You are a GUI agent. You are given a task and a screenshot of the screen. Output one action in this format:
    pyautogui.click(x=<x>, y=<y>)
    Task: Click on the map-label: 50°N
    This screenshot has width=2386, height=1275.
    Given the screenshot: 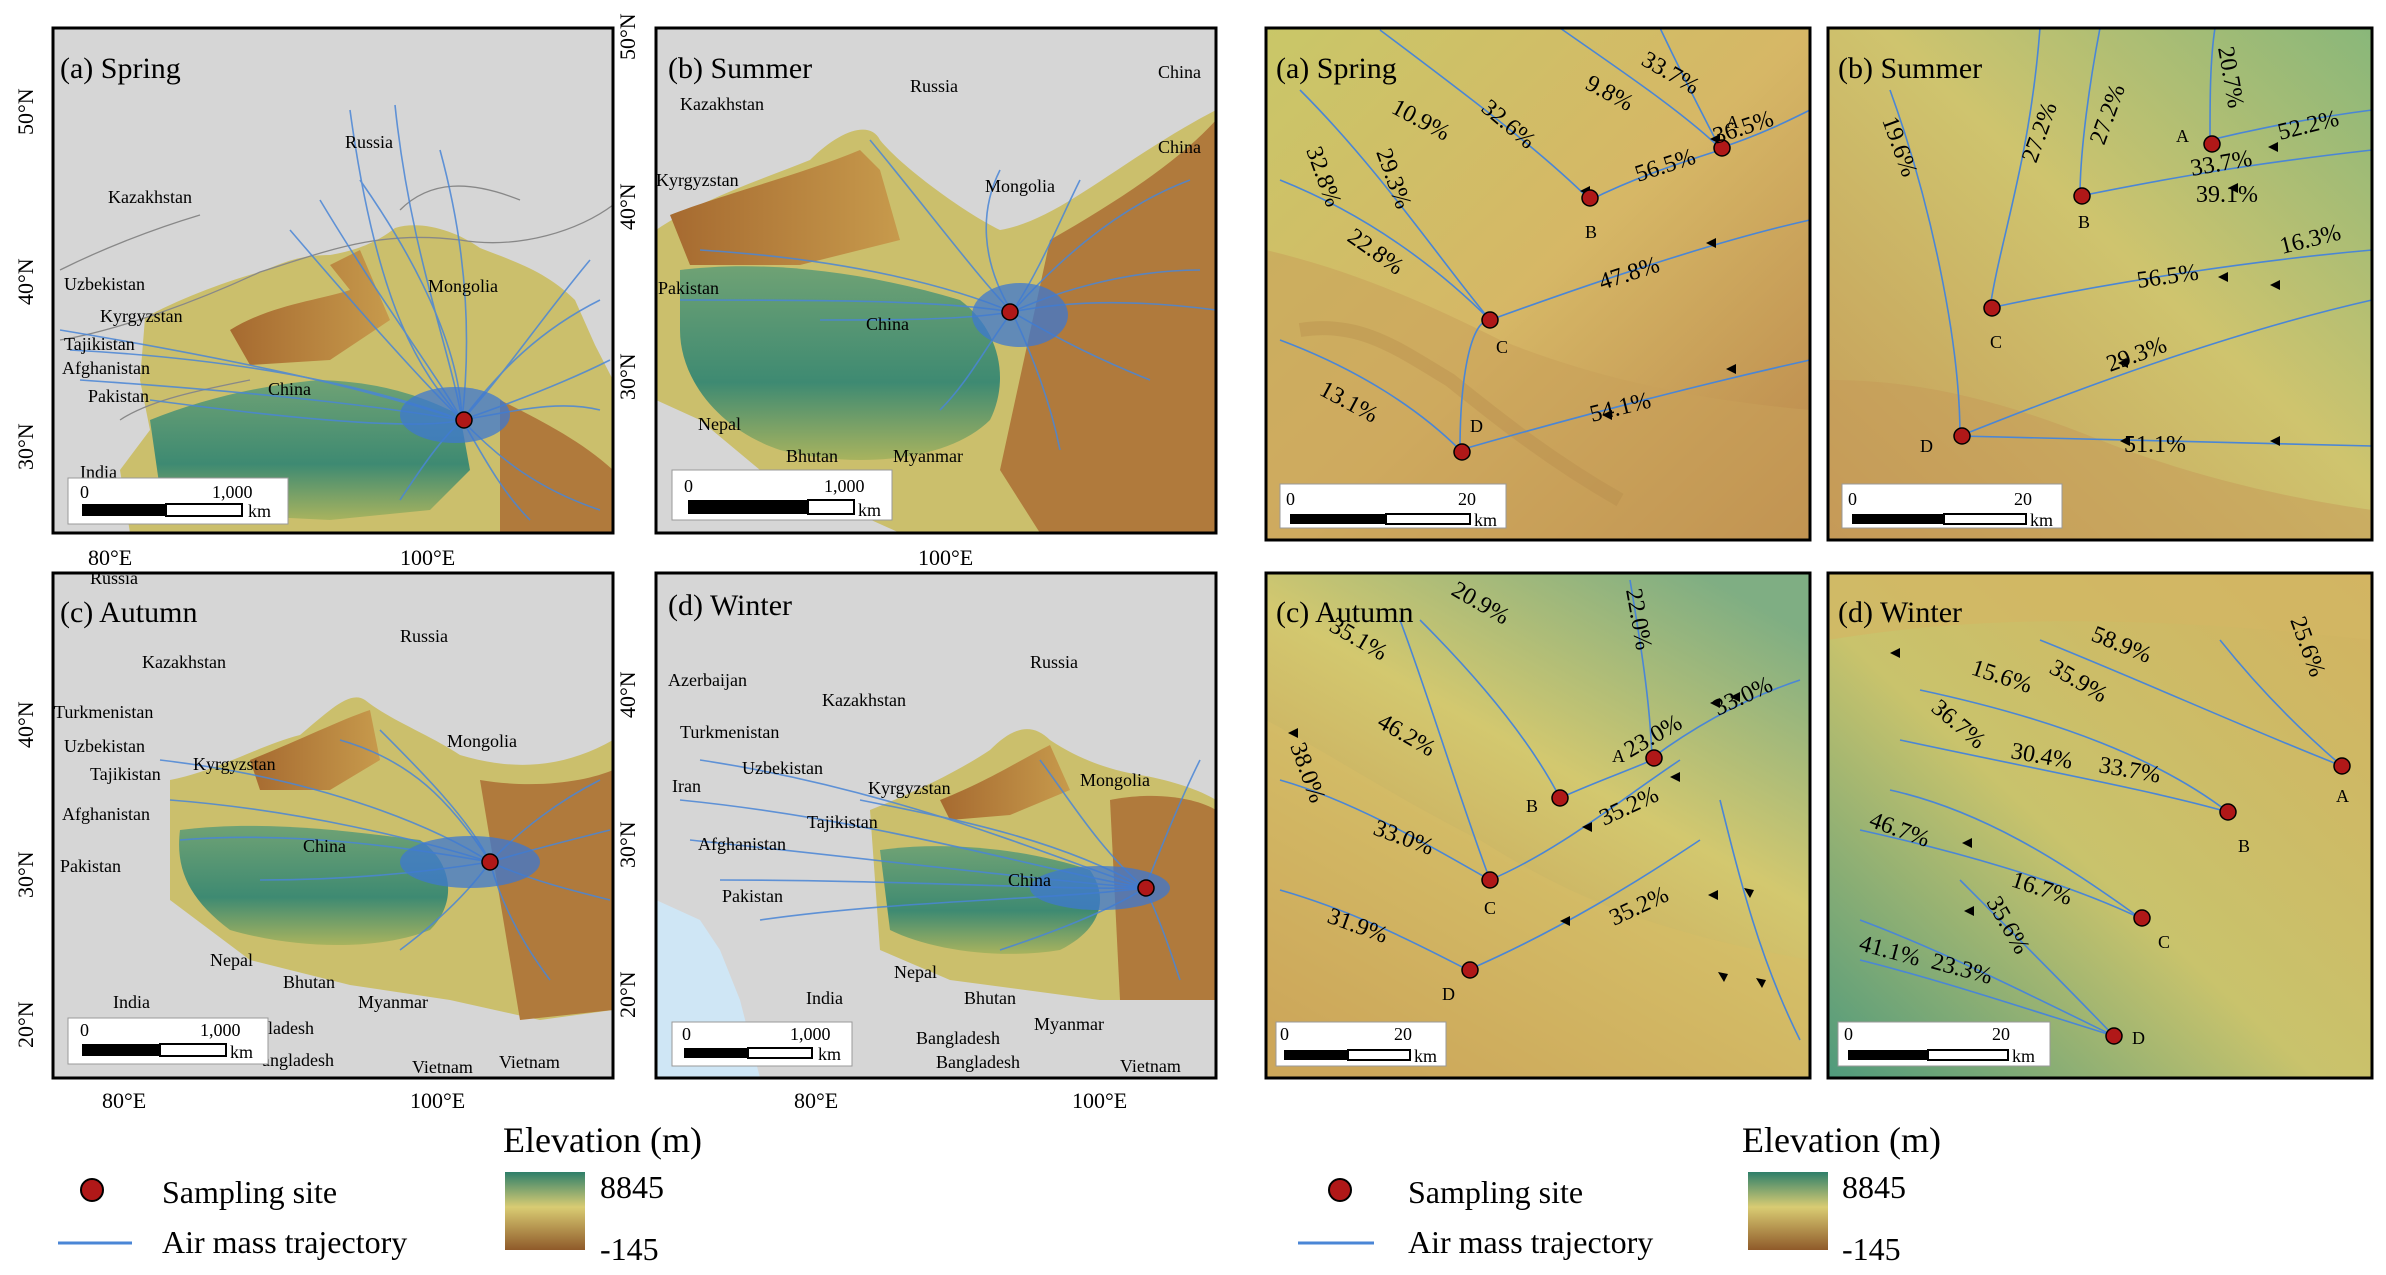 What is the action you would take?
    pyautogui.click(x=627, y=36)
    